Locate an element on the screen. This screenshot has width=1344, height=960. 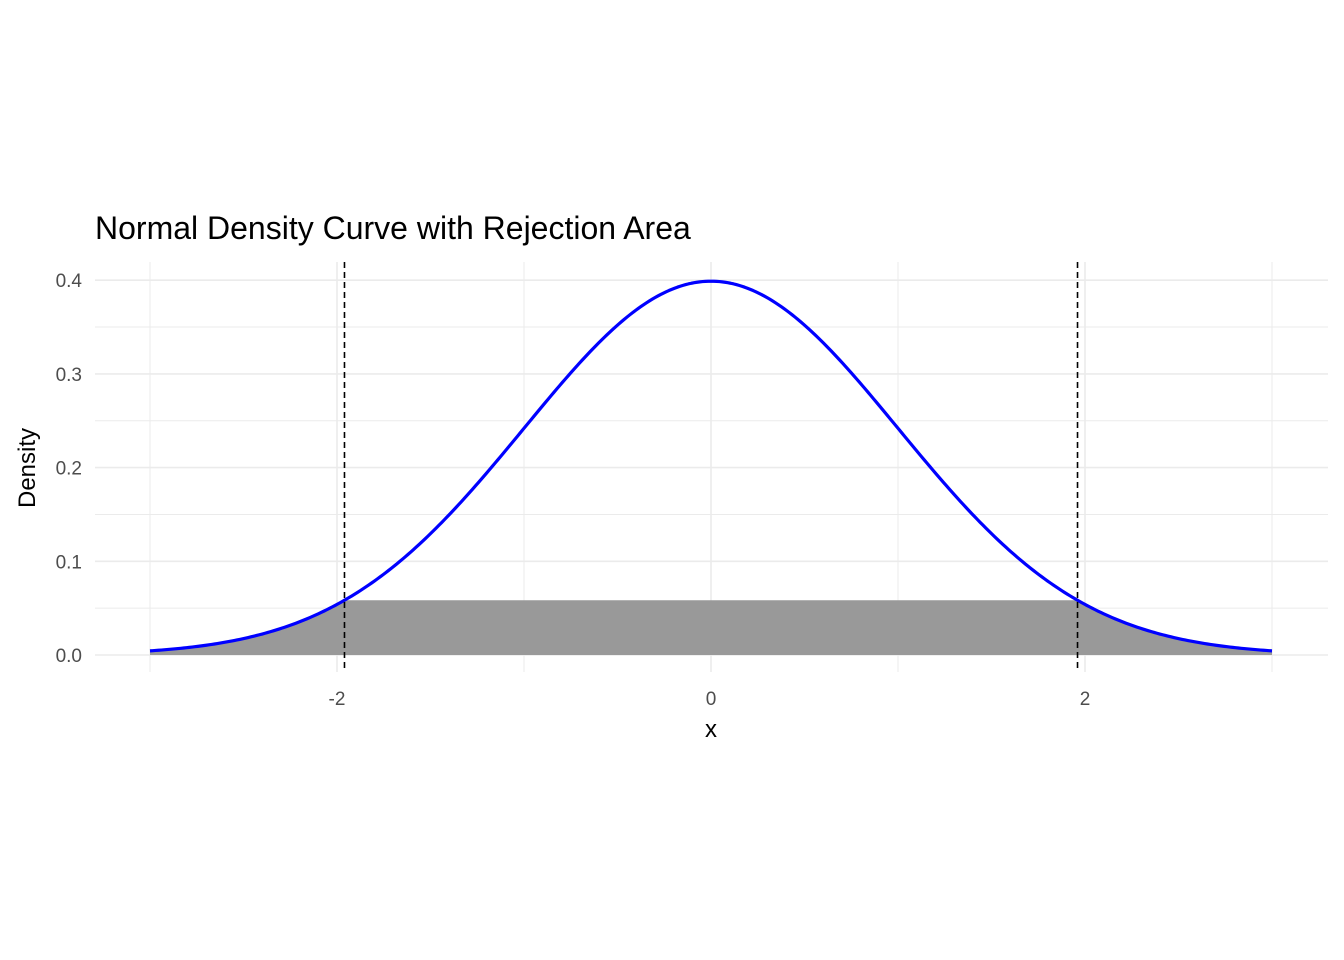
x-tick-label: -2 is located at coordinates (337, 699).